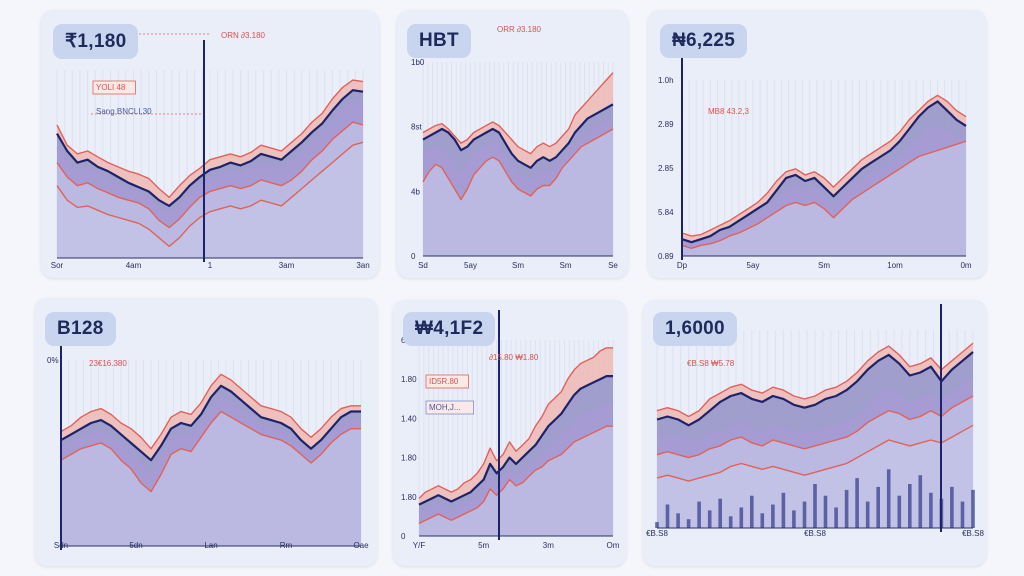 Image resolution: width=1024 pixels, height=576 pixels. Describe the element at coordinates (287, 265) in the screenshot. I see `x-tick-label: 3am` at that location.